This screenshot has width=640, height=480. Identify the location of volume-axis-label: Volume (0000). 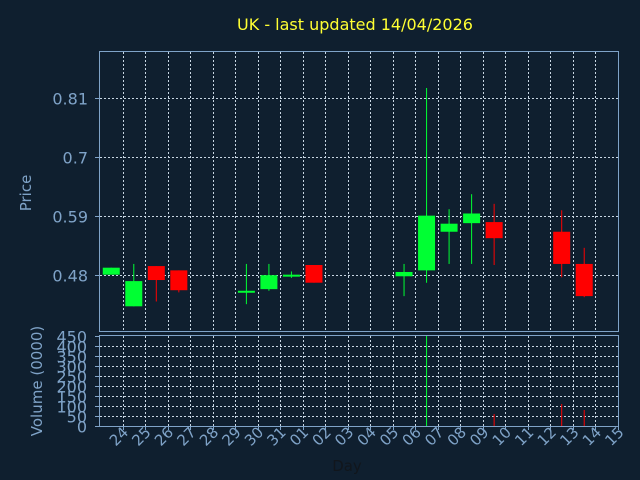
(37, 381).